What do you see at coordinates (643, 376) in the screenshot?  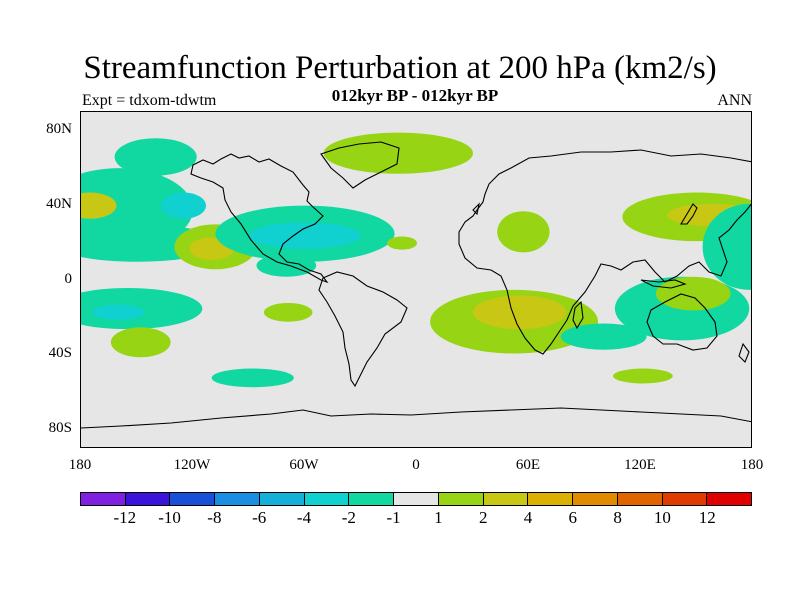 I see `region-australia-south` at bounding box center [643, 376].